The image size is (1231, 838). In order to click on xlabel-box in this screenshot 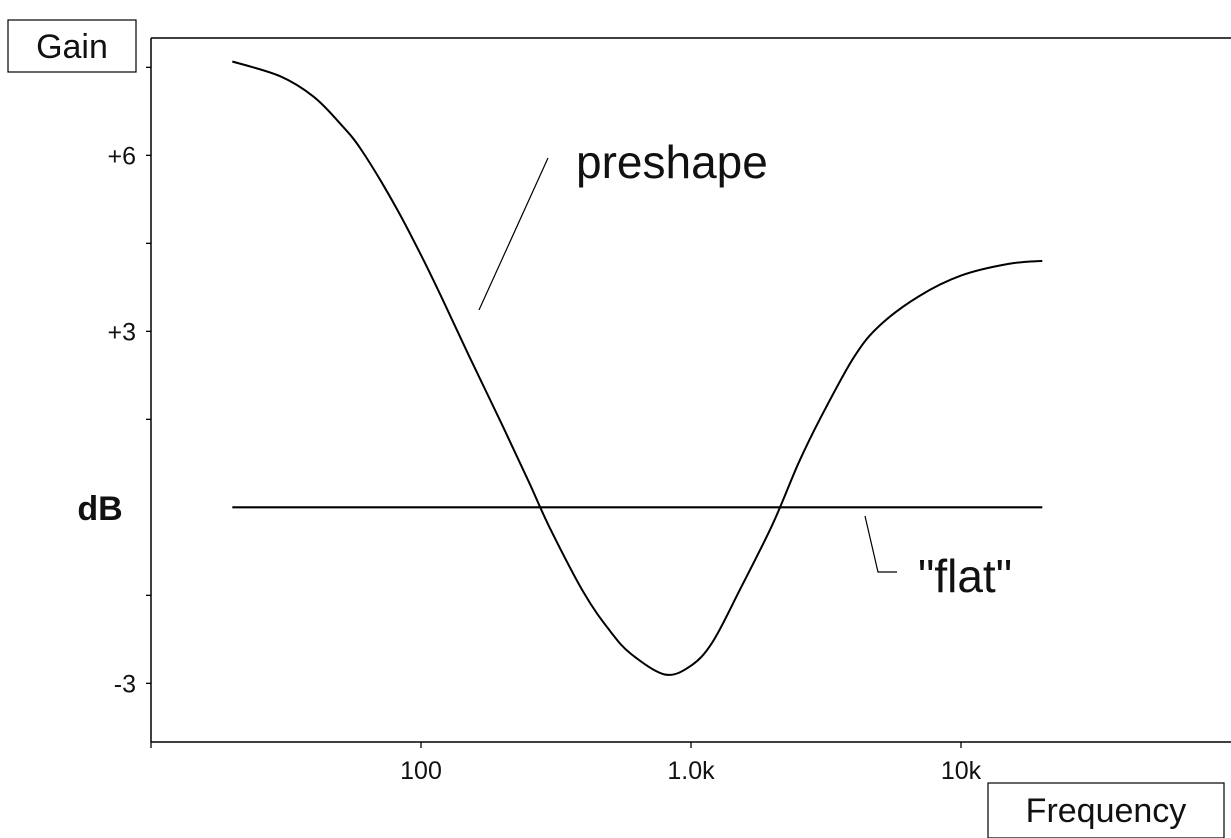, I will do `click(1106, 810)`.